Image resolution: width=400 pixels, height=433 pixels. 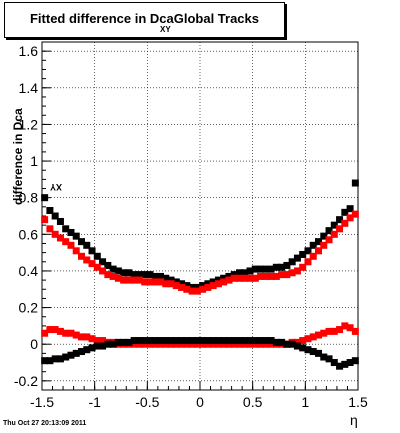 I want to click on chart-title-subscript: XY, so click(x=165, y=29).